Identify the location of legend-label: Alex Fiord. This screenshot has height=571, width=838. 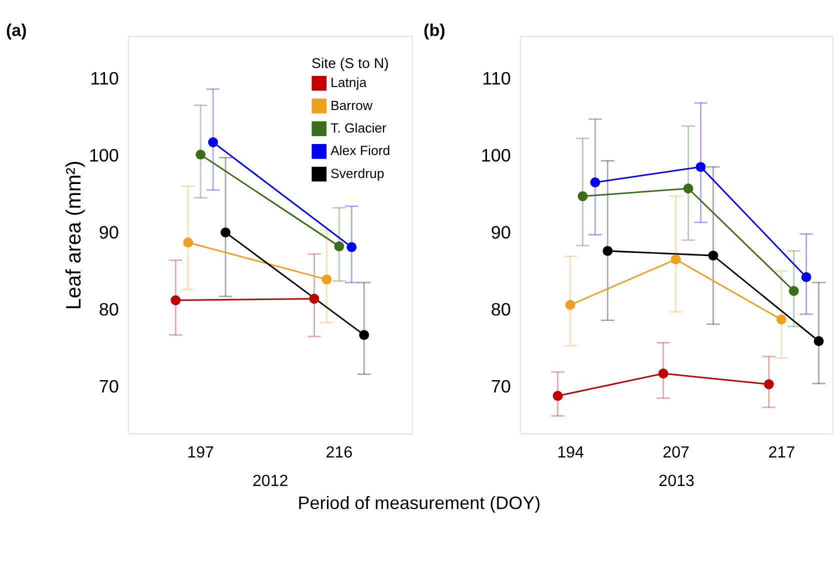
(360, 150).